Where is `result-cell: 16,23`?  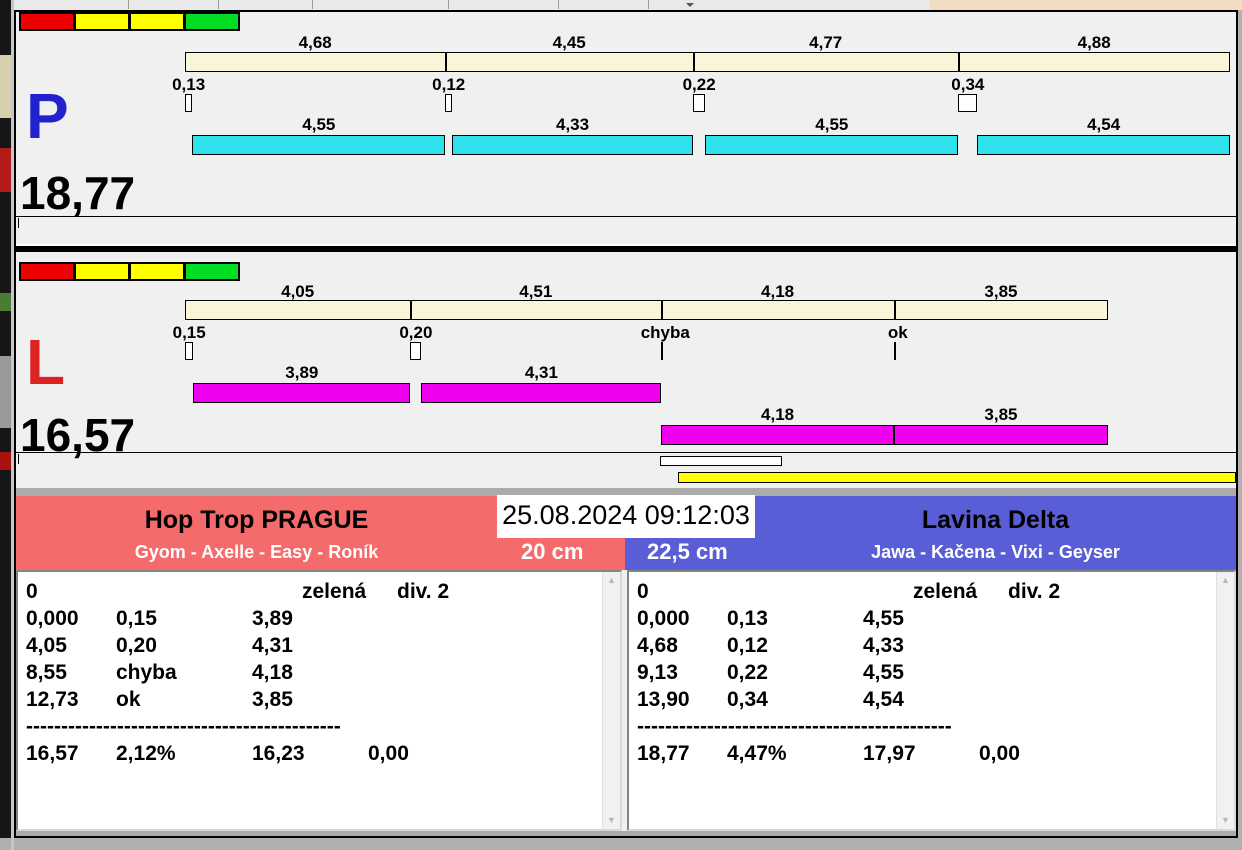 result-cell: 16,23 is located at coordinates (278, 753).